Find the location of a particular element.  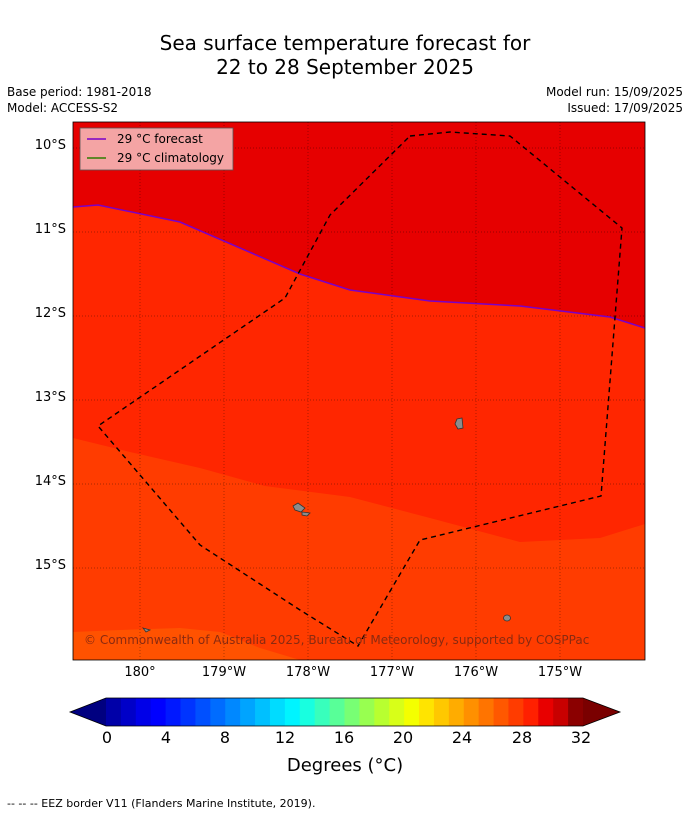

colorbar-title: Degrees (°C) is located at coordinates (345, 765).